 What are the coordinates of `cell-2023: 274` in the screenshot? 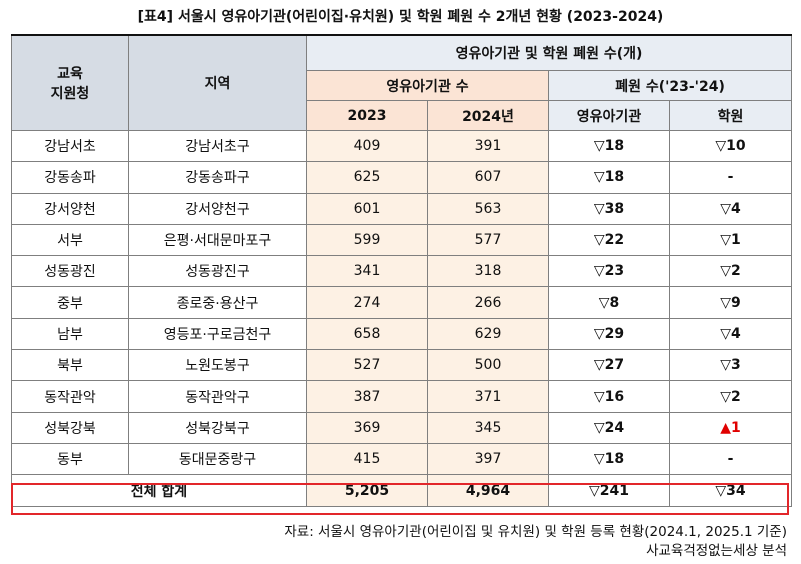 It's located at (367, 302).